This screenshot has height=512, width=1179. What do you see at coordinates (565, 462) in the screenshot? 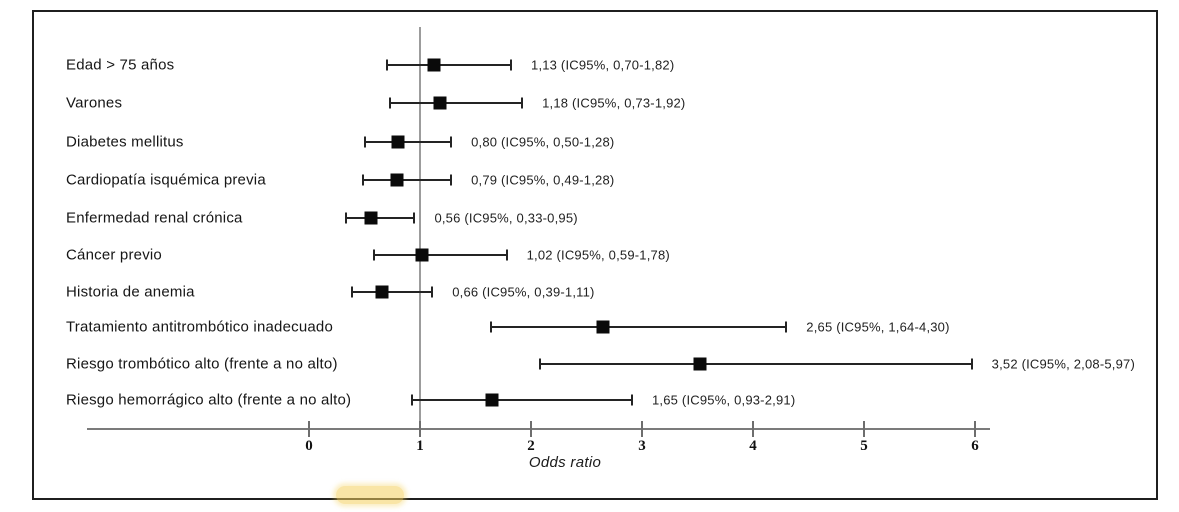
I see `x-axis-title: Odds ratio` at bounding box center [565, 462].